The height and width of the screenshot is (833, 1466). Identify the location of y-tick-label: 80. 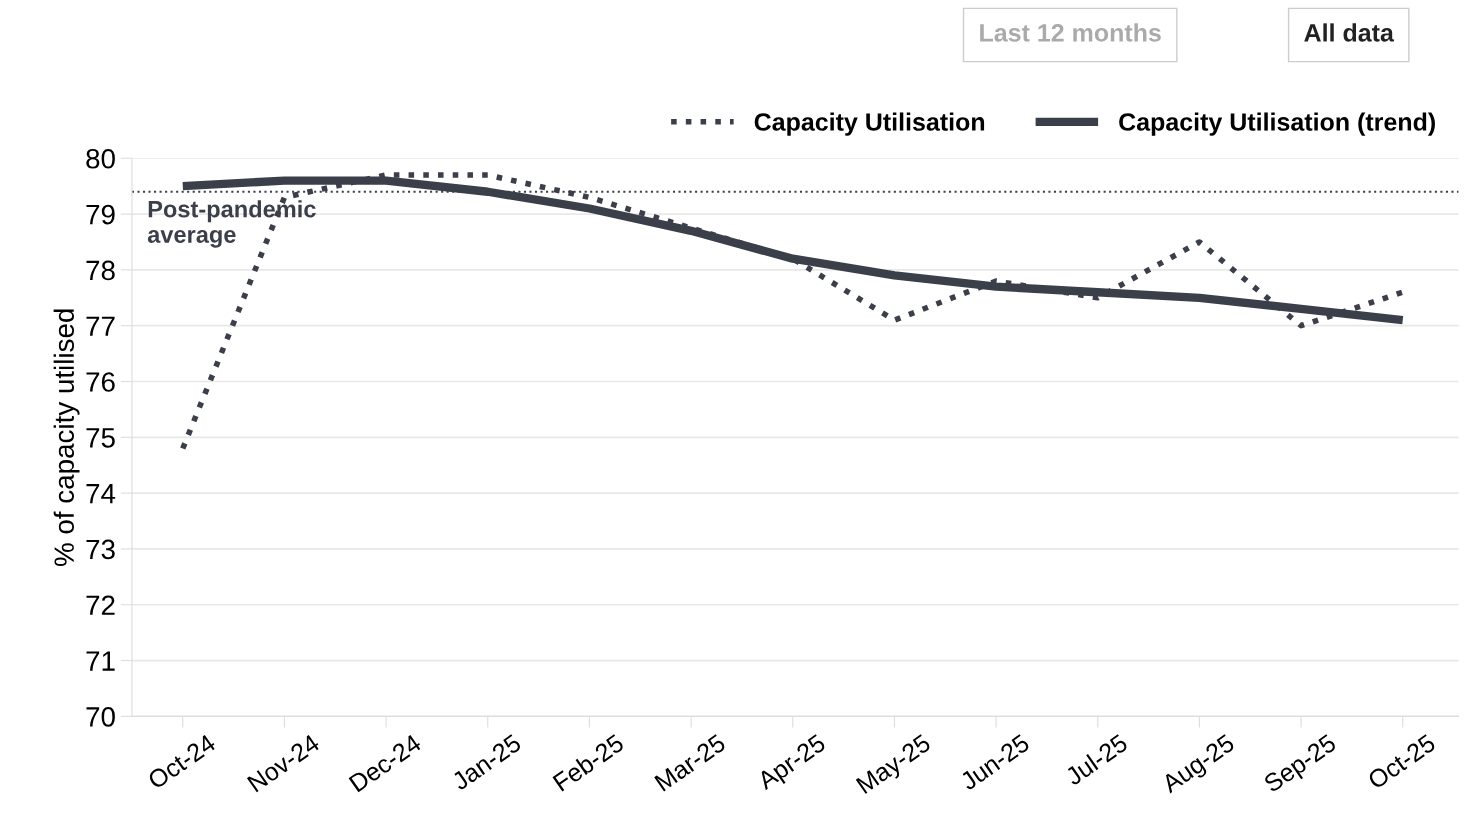
(100, 158).